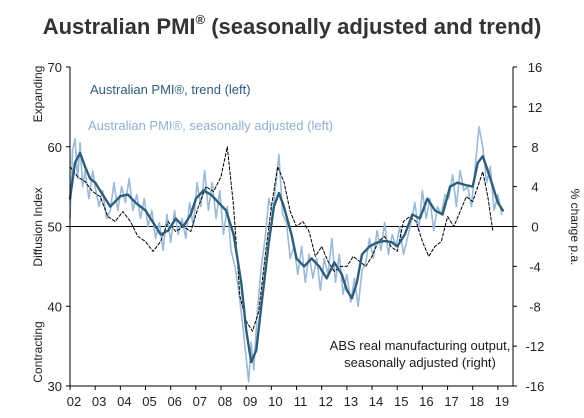 The image size is (584, 418). Describe the element at coordinates (200, 19) in the screenshot. I see `chart-title-registered-mark: ®` at that location.